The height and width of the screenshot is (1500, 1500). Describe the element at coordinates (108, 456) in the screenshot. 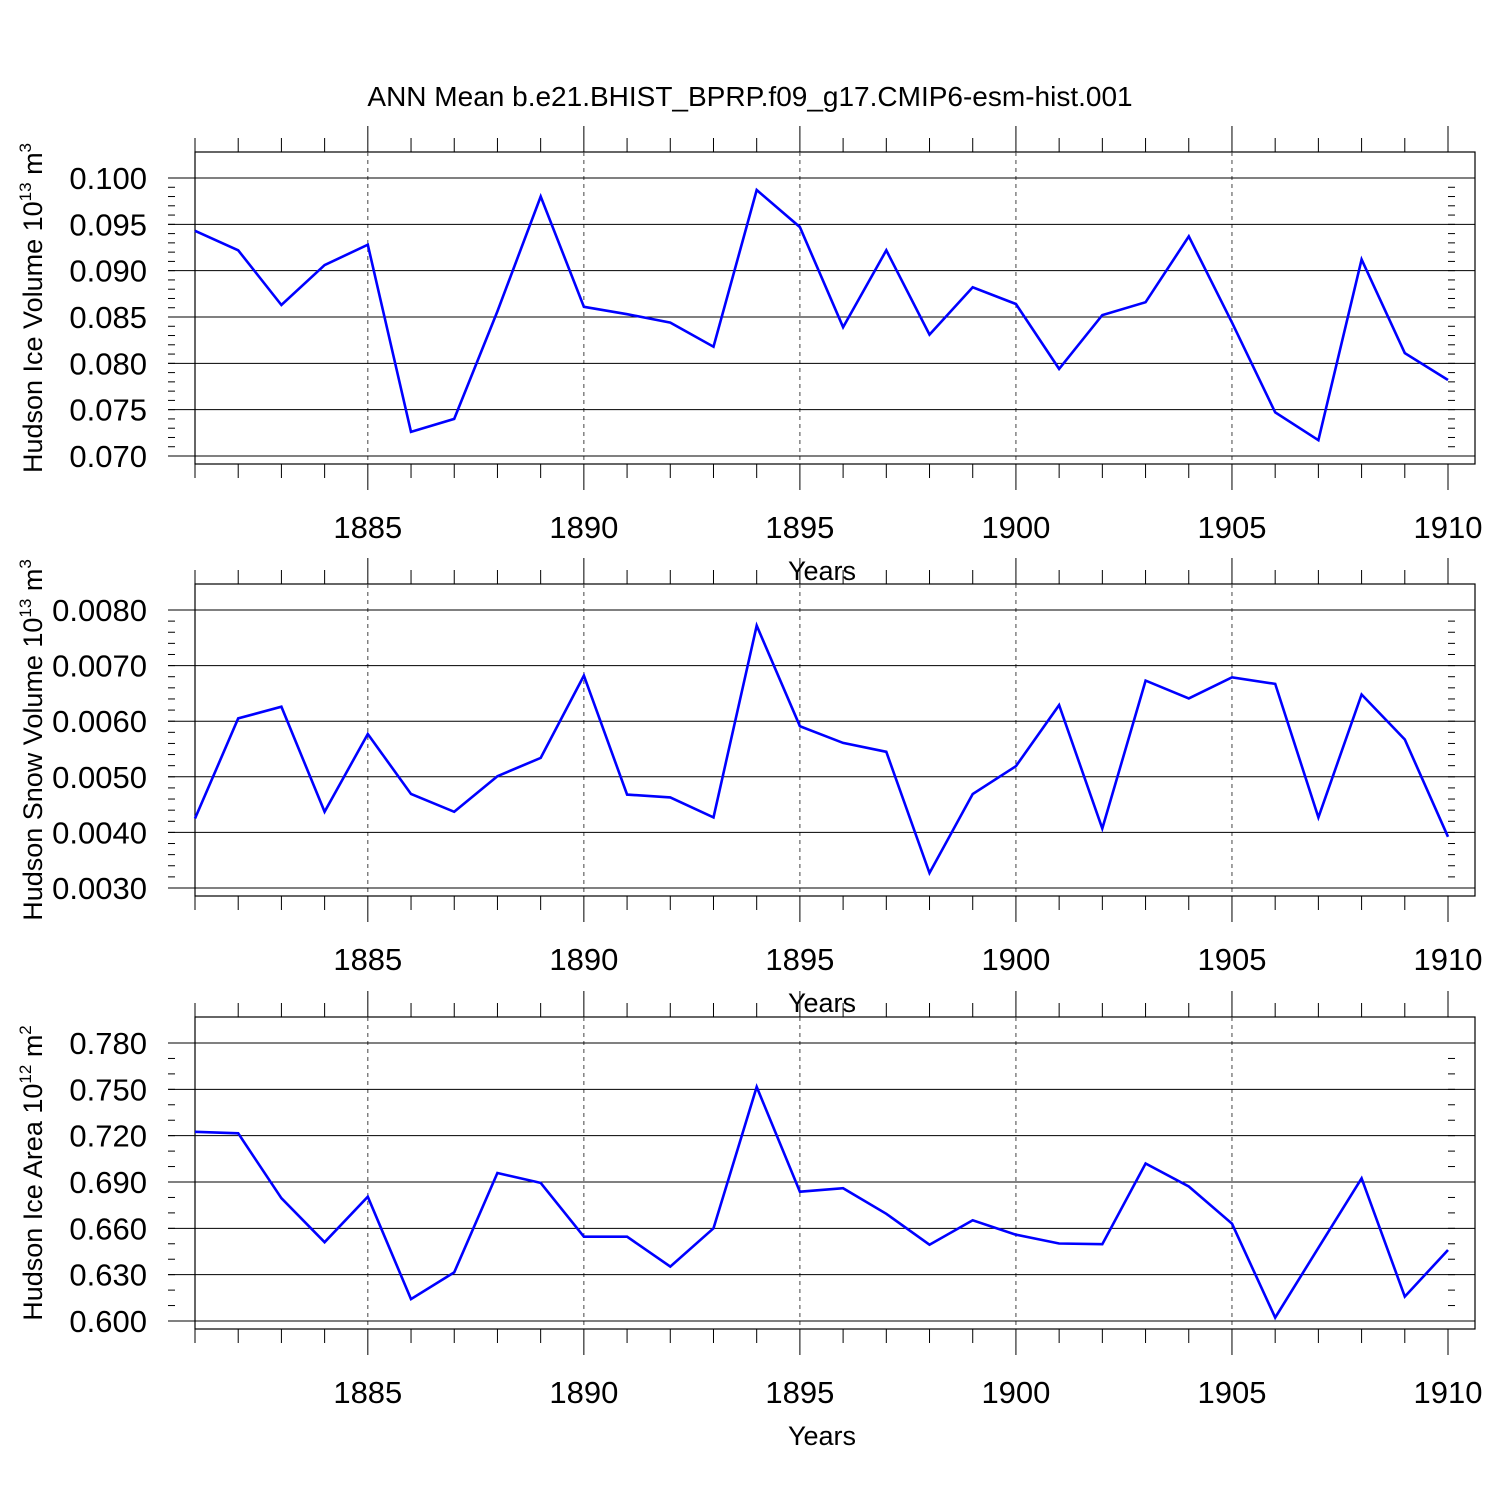

I see `y-tick-label: 0.070` at that location.